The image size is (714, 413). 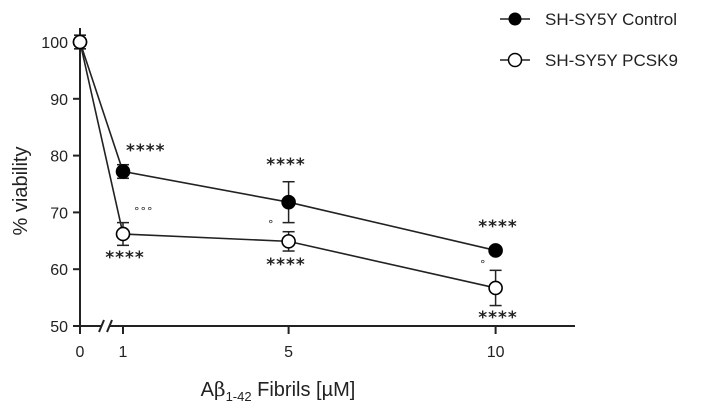 What do you see at coordinates (80, 352) in the screenshot?
I see `x-tick-label: 0` at bounding box center [80, 352].